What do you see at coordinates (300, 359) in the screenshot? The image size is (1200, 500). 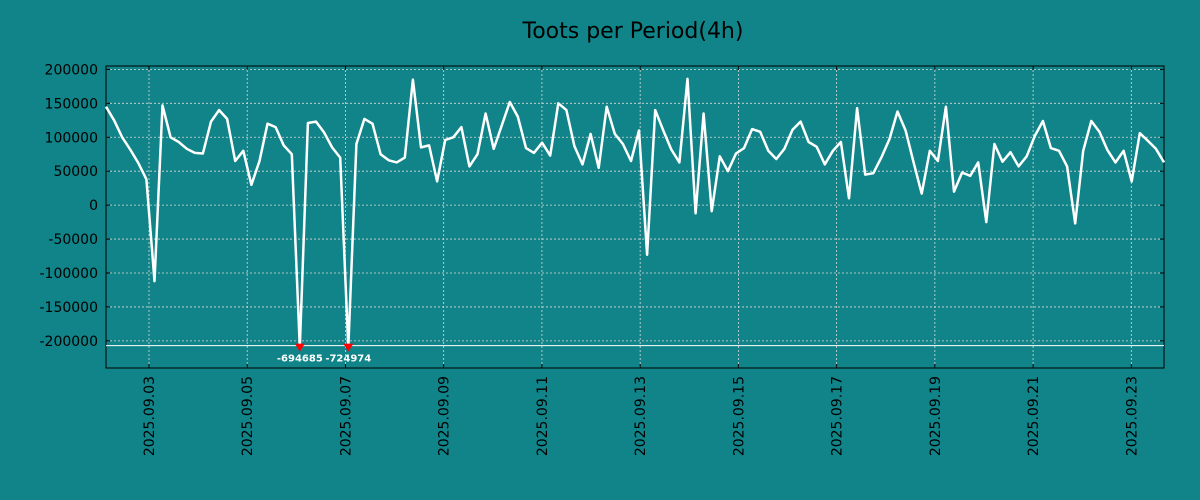 I see `clipped-value-label: -694685` at bounding box center [300, 359].